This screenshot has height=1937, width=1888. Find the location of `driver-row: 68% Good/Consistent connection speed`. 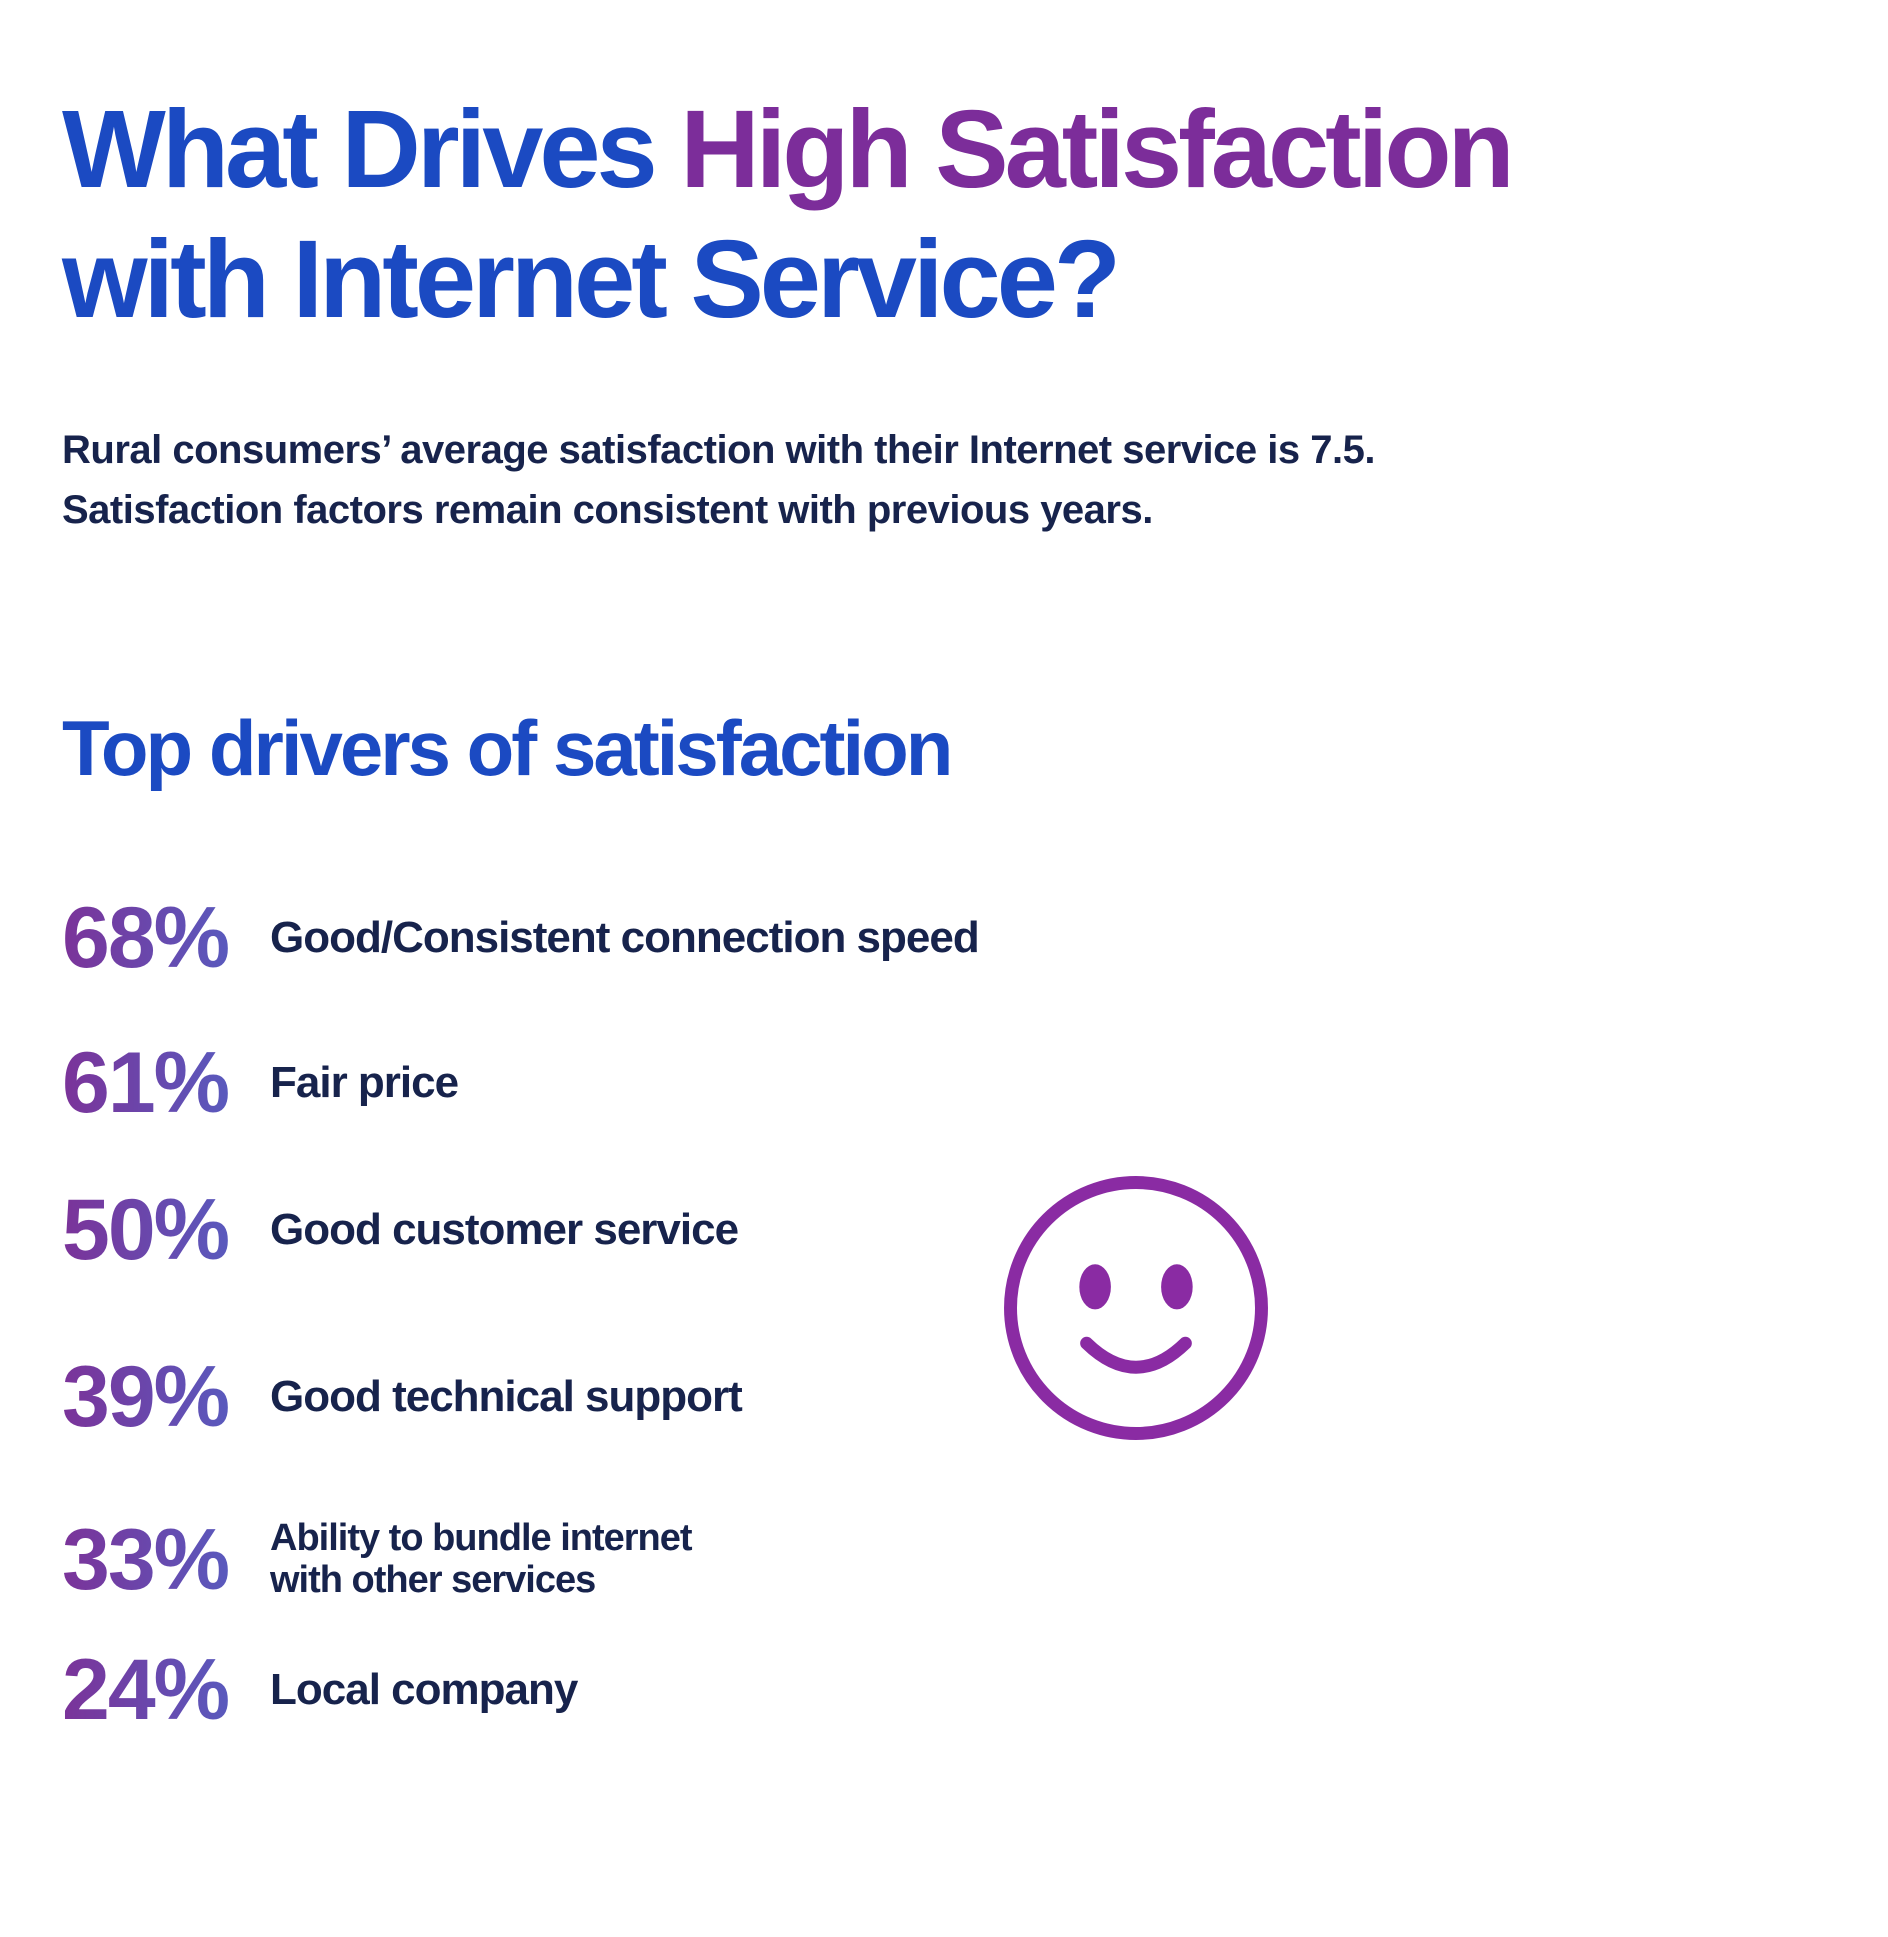

driver-row: 68% Good/Consistent connection speed is located at coordinates (537, 938).